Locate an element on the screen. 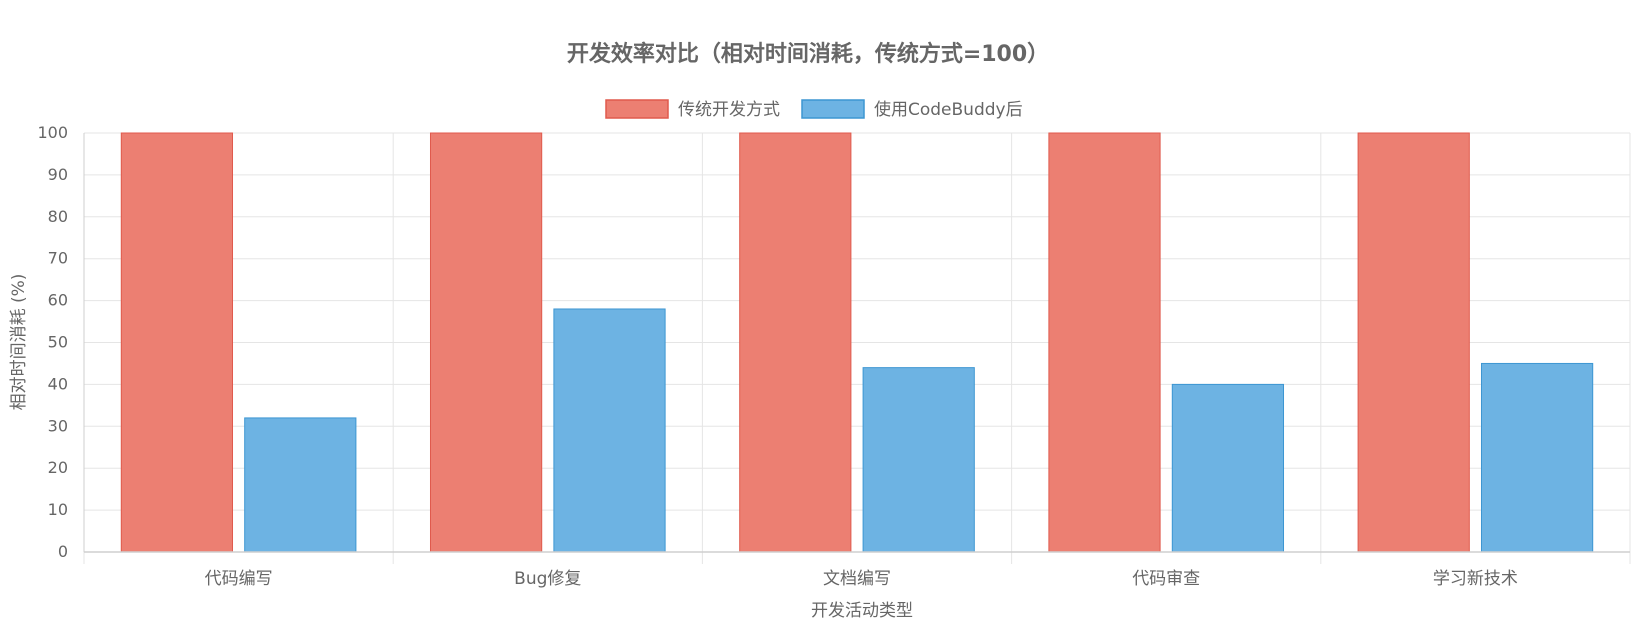  y-tick-label: 70 is located at coordinates (58, 258).